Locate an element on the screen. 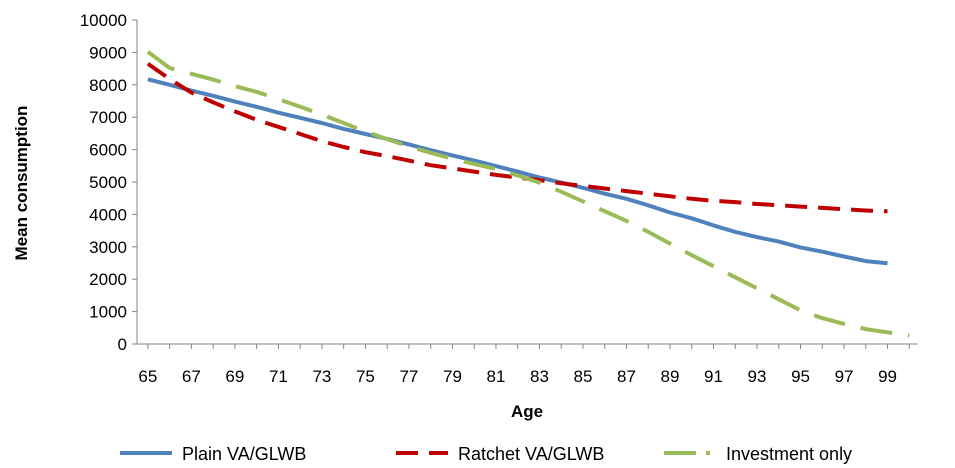 The width and height of the screenshot is (955, 468). x-tick-label: 99 is located at coordinates (887, 376).